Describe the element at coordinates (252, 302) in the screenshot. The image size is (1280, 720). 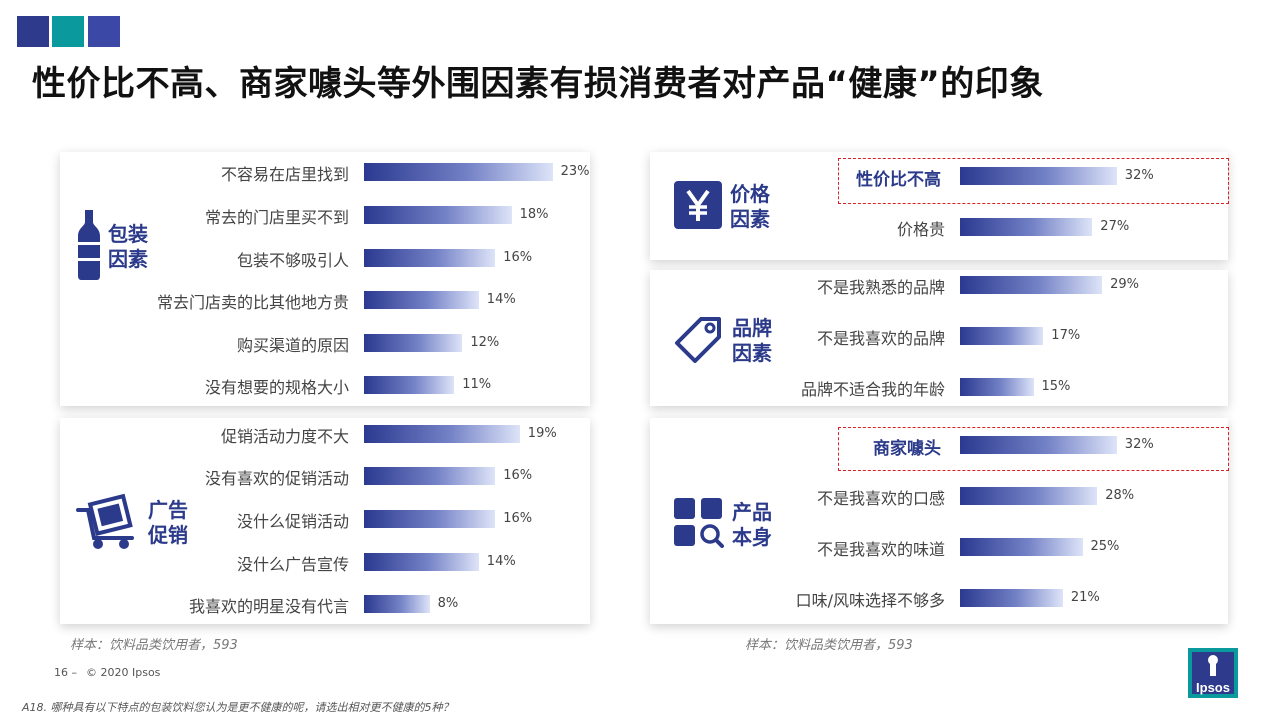
I see `bar-label: 常去门店卖的比其他地方贵` at that location.